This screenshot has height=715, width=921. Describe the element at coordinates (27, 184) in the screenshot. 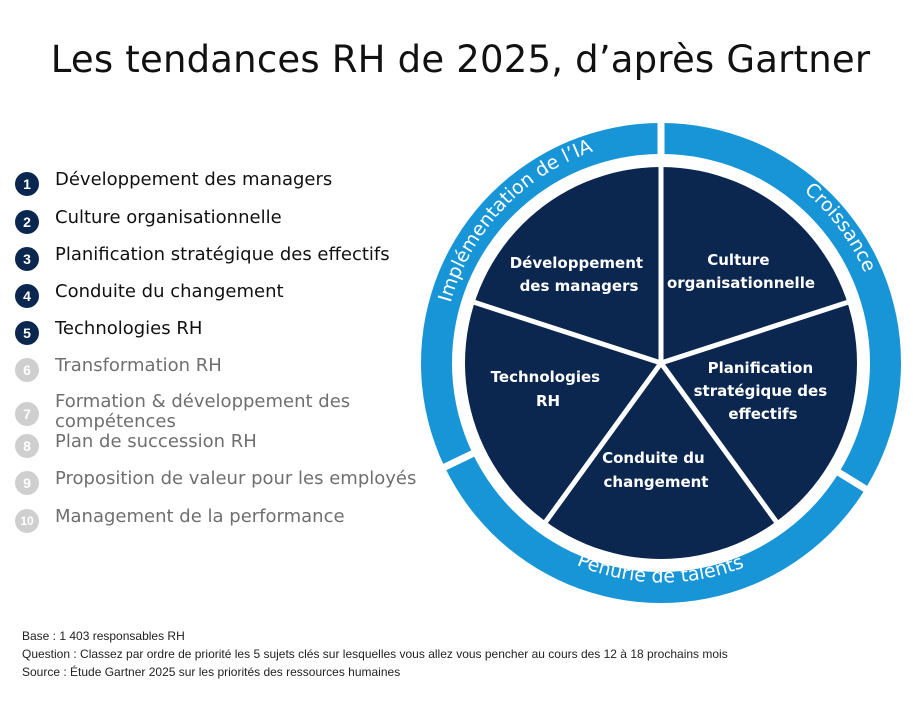

I see `rank-badge: 1` at that location.